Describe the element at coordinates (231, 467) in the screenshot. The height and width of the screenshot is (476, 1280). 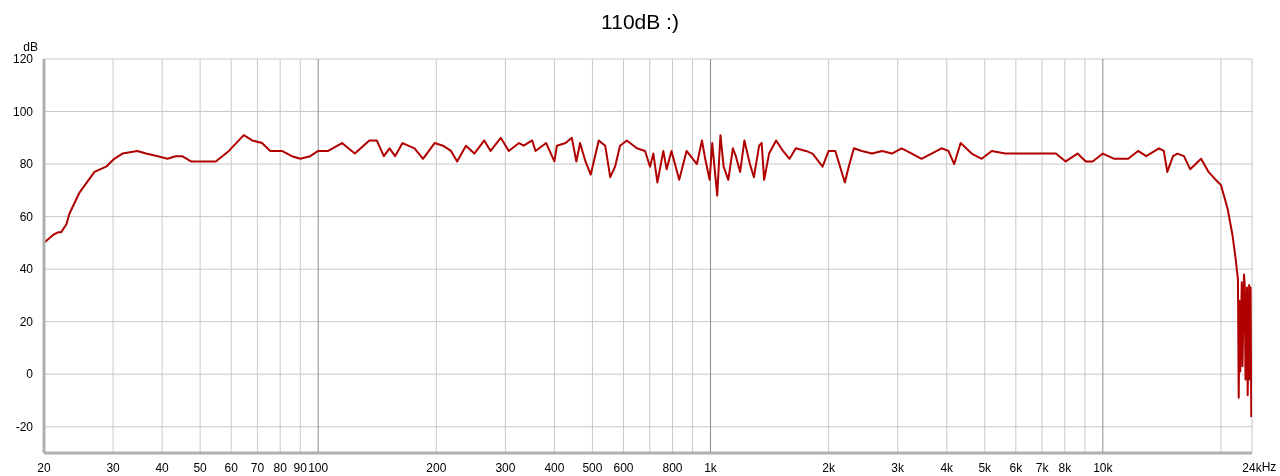
I see `x-tick-label: 60` at that location.